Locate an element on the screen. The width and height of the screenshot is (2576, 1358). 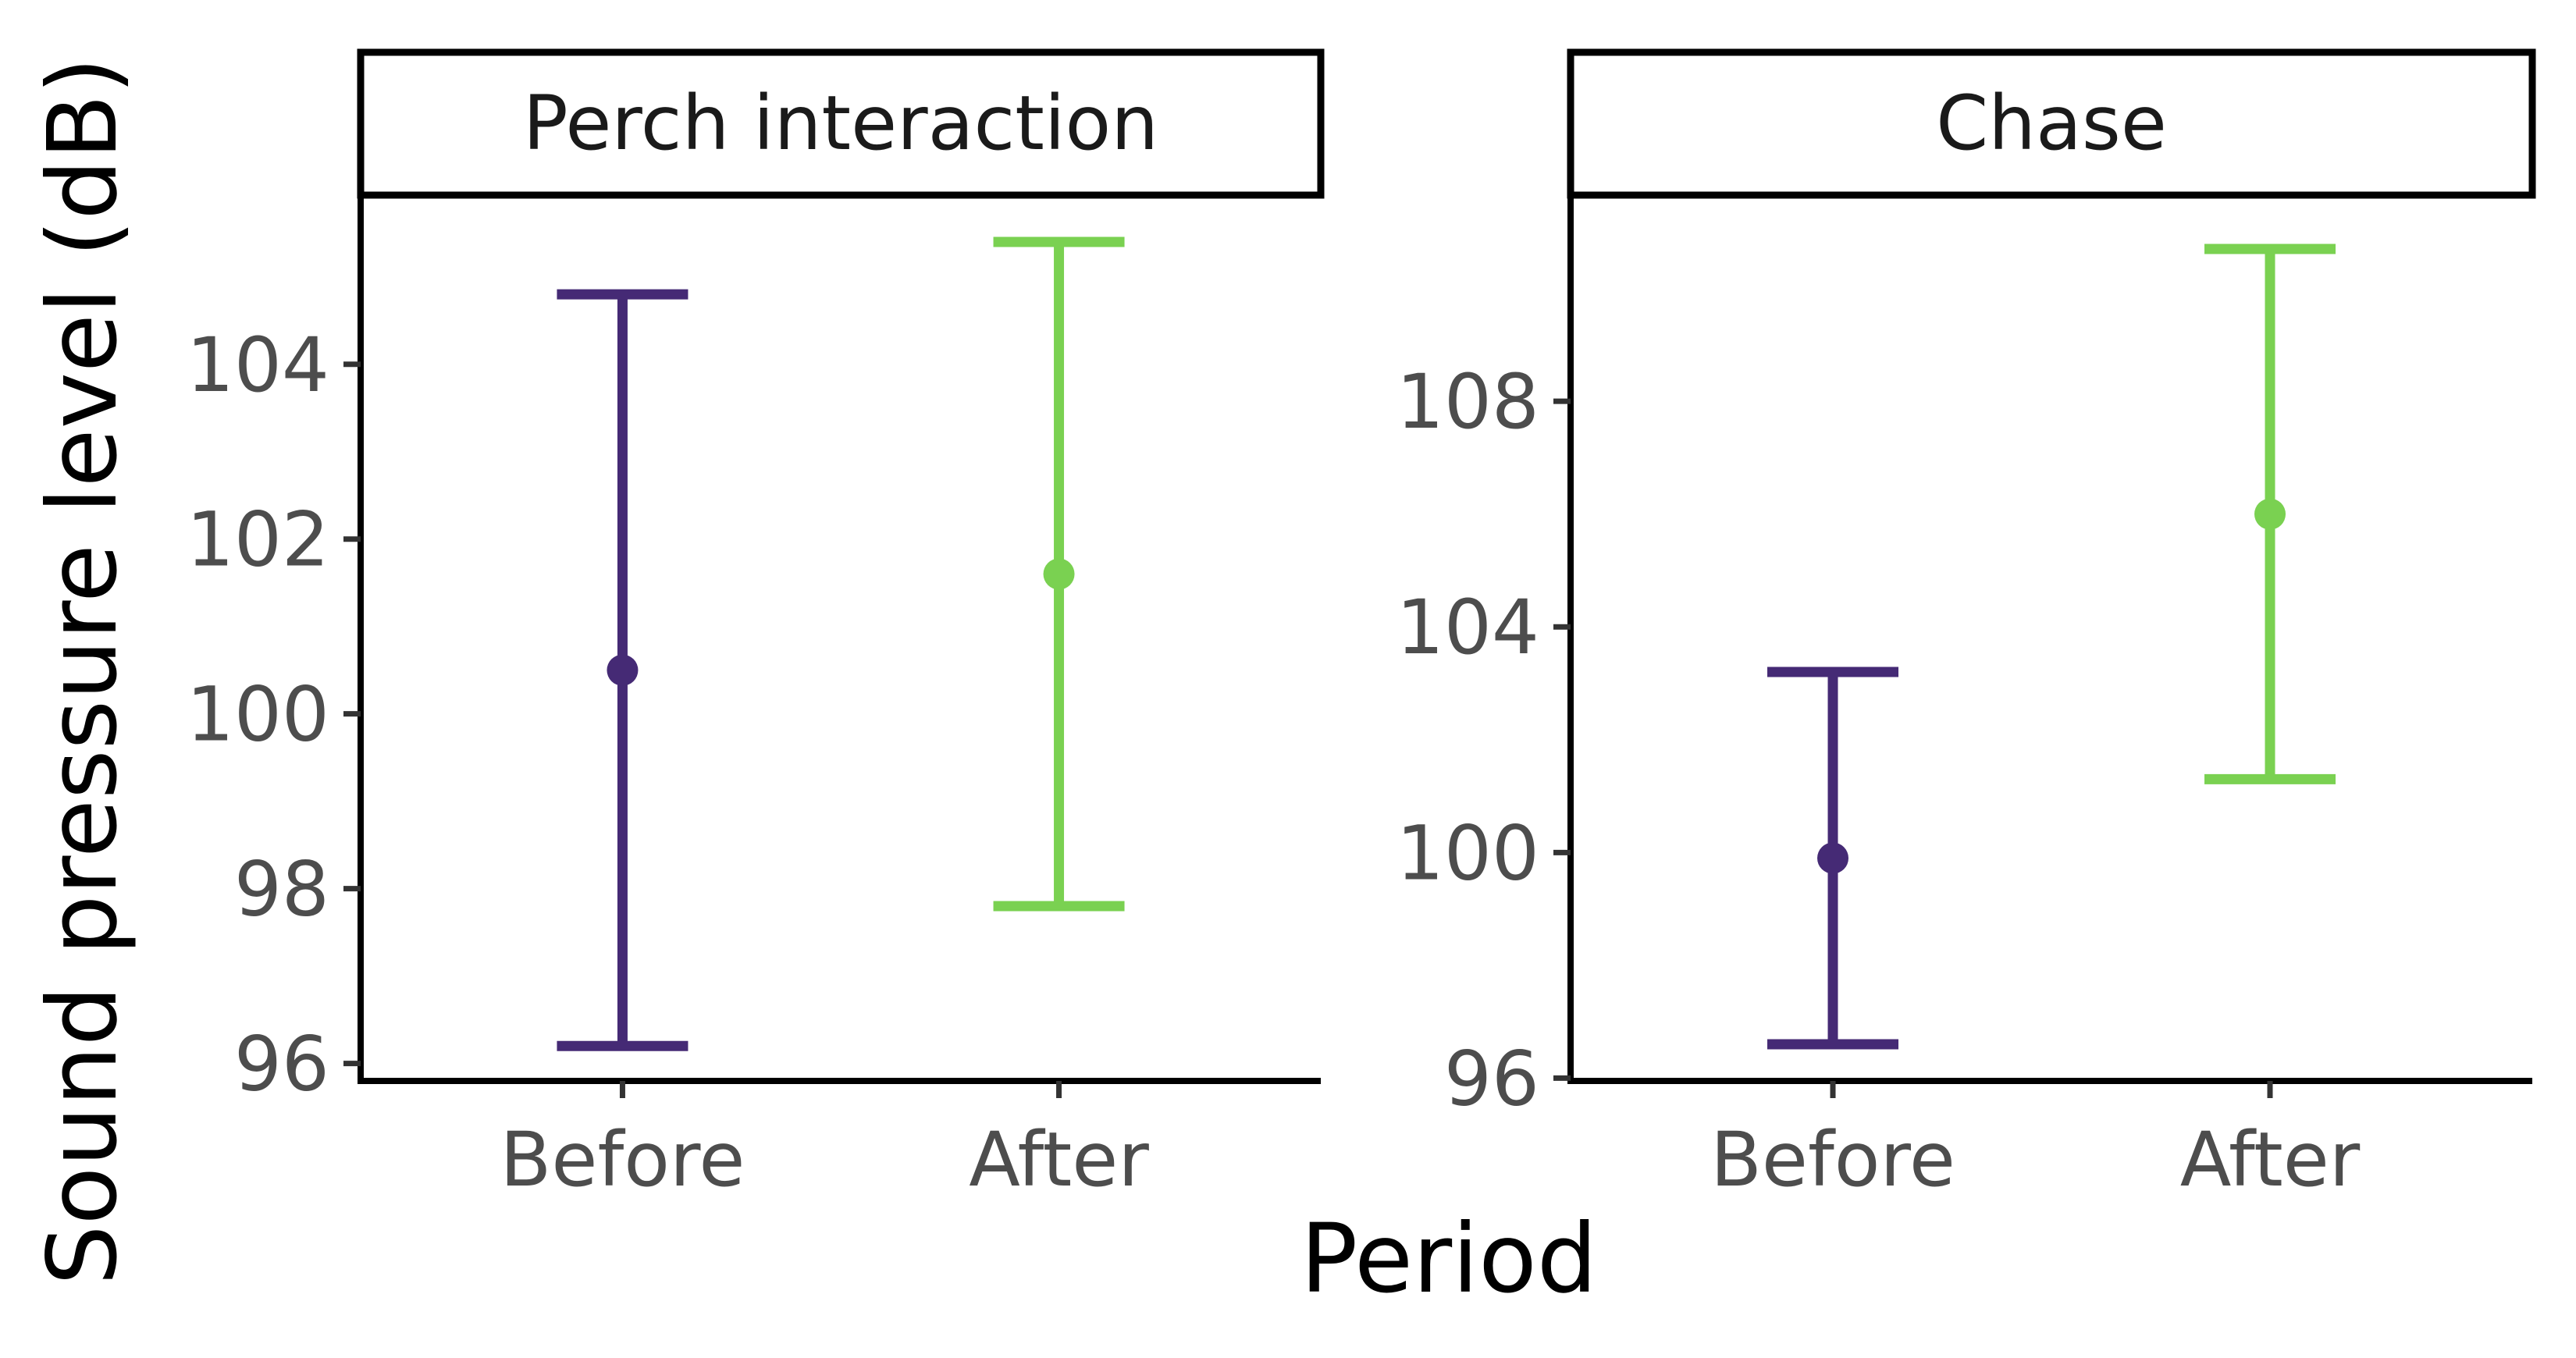
y-tick-label: 98 is located at coordinates (281, 890).